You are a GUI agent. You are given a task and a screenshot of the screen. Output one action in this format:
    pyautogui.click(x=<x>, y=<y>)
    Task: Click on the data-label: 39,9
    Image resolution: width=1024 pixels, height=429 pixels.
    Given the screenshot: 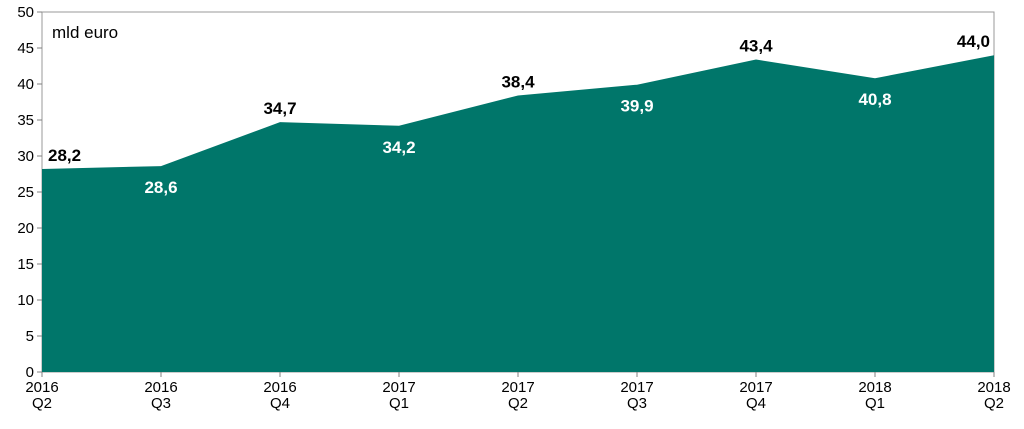 What is the action you would take?
    pyautogui.click(x=636, y=106)
    